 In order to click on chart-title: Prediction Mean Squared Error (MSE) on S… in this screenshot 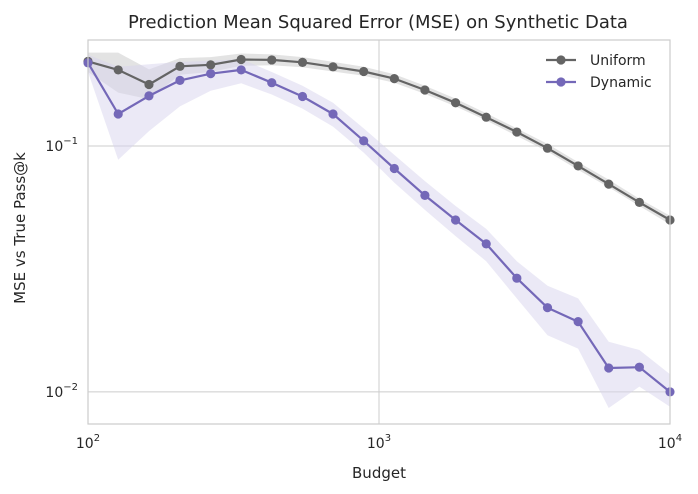, I will do `click(378, 22)`.